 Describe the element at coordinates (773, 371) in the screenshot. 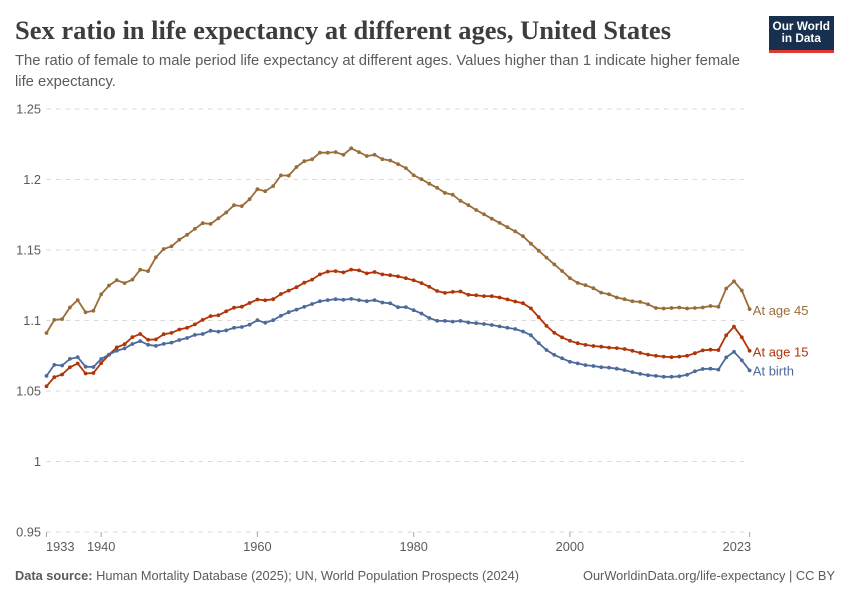

I see `svg-text: At birth` at that location.